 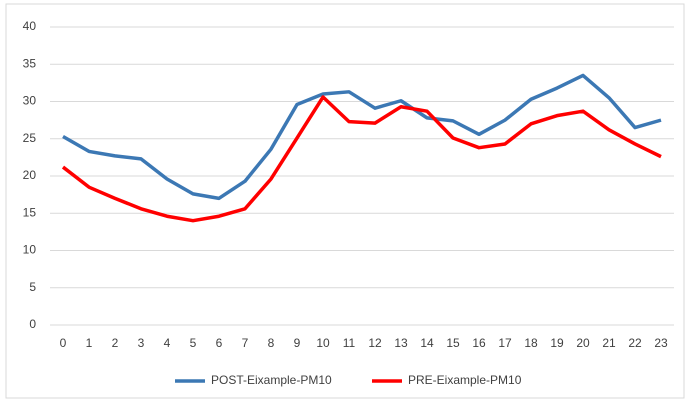 I want to click on x-tick-label: 1, so click(x=89, y=343).